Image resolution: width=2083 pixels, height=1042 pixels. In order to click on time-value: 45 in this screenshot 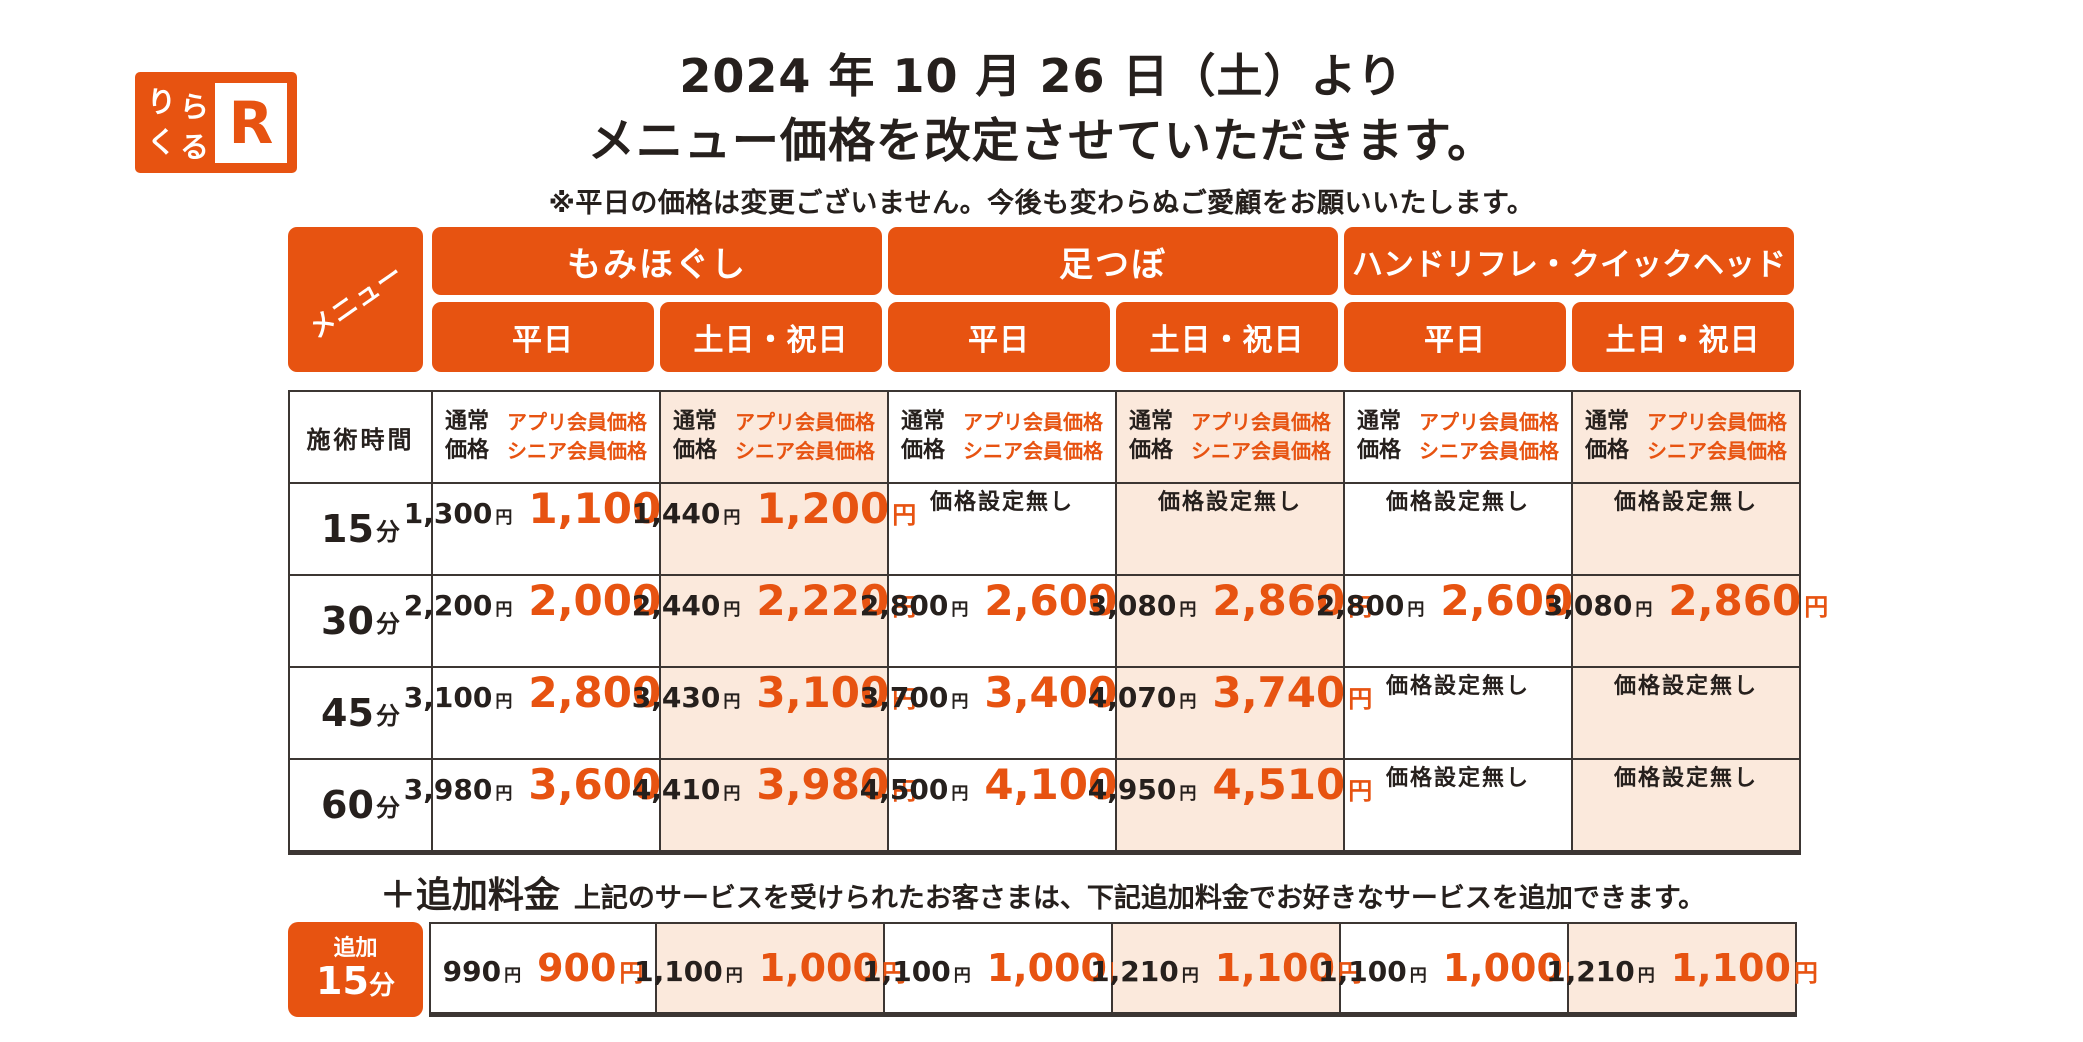, I will do `click(347, 713)`.